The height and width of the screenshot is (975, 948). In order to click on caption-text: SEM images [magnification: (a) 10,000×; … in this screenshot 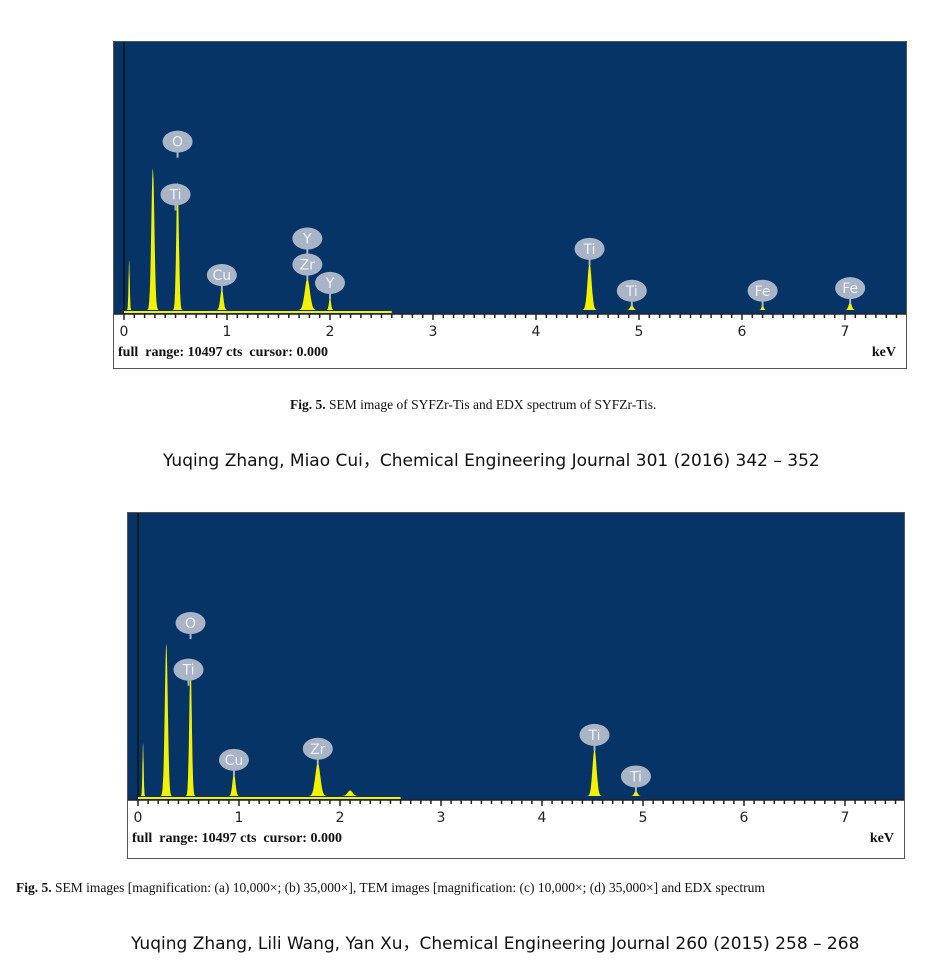, I will do `click(408, 887)`.